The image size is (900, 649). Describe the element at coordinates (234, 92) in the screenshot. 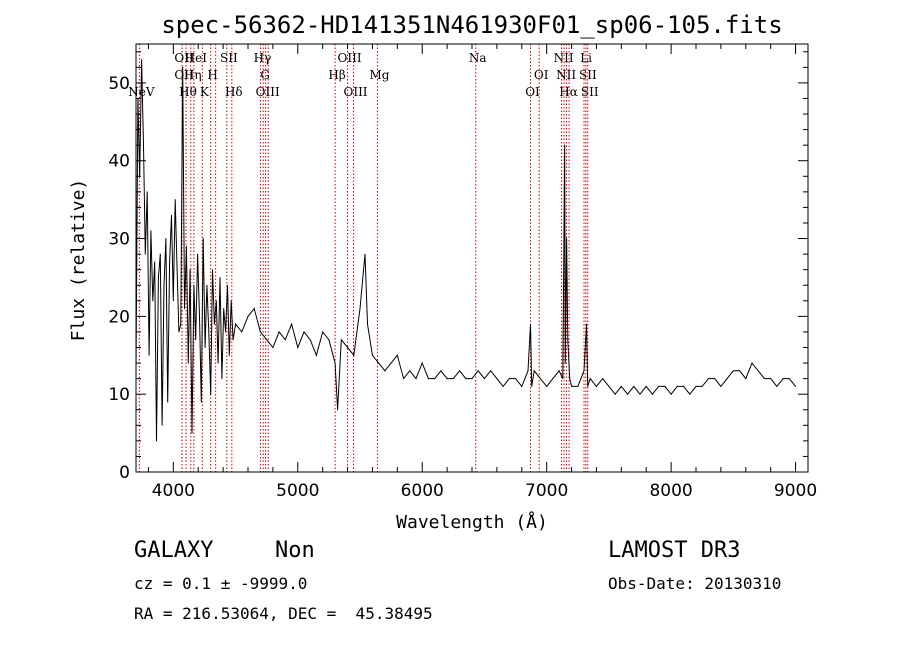

I see `spectral-line-label: Hδ` at that location.